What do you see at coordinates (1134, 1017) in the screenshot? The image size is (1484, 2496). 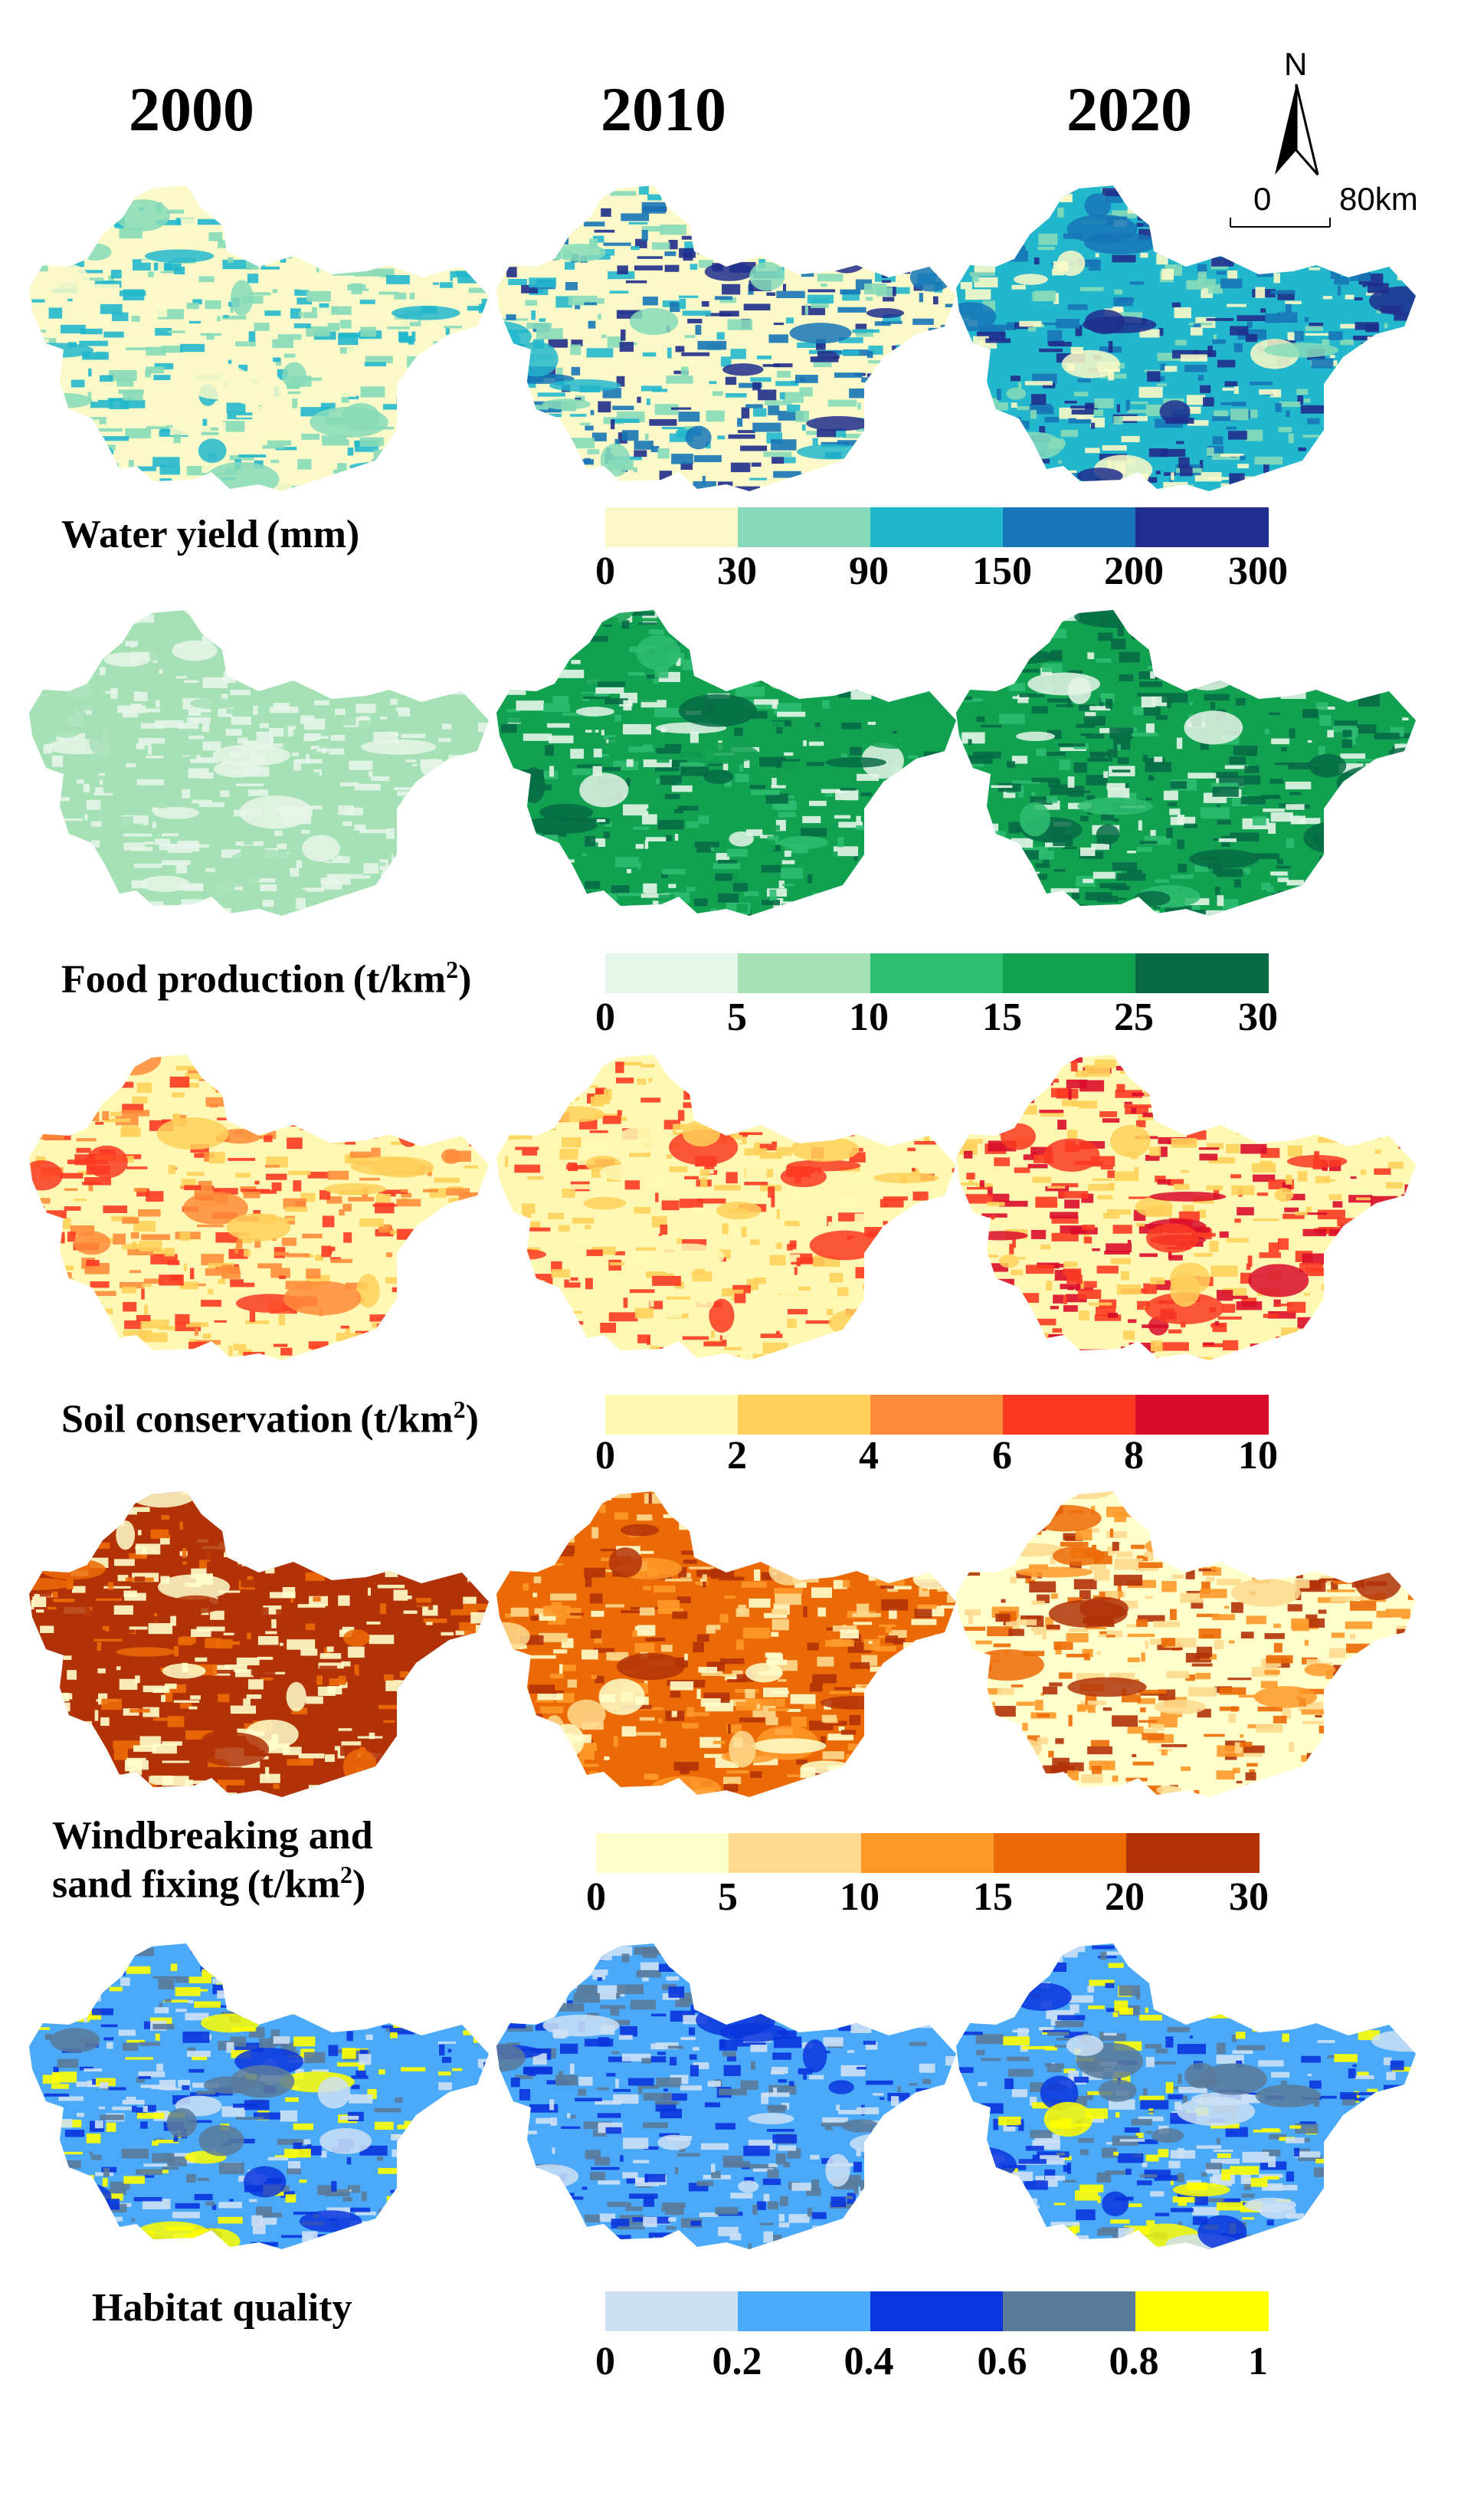 I see `legend-tick: 25` at bounding box center [1134, 1017].